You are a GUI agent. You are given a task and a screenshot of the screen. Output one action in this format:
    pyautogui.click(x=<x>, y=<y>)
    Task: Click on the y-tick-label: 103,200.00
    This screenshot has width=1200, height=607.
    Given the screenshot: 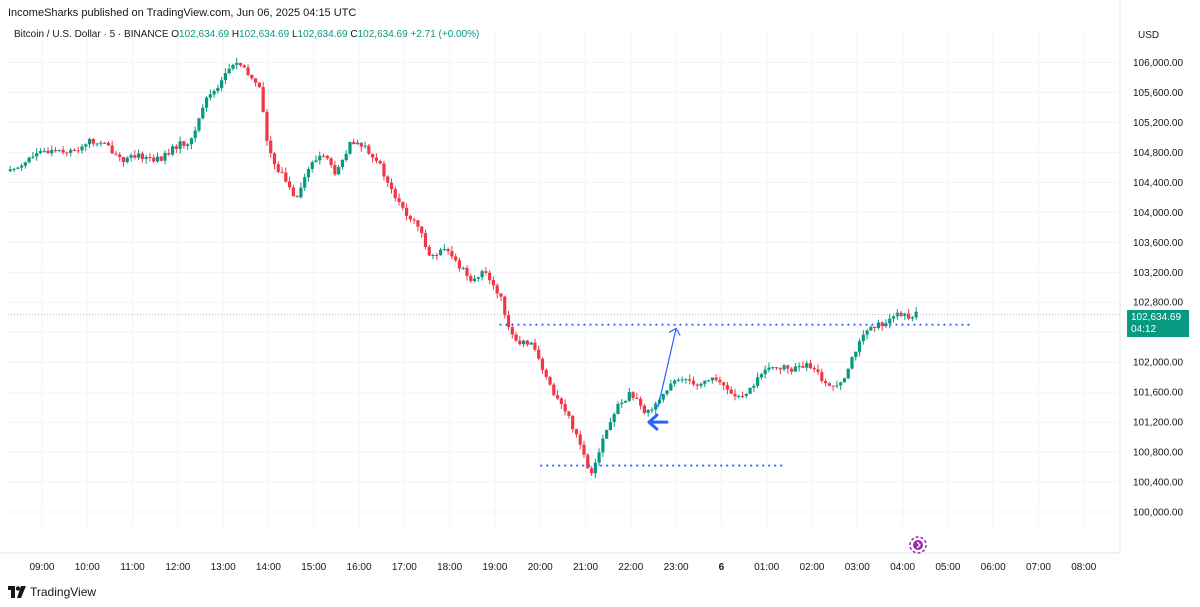 What is the action you would take?
    pyautogui.click(x=1158, y=273)
    